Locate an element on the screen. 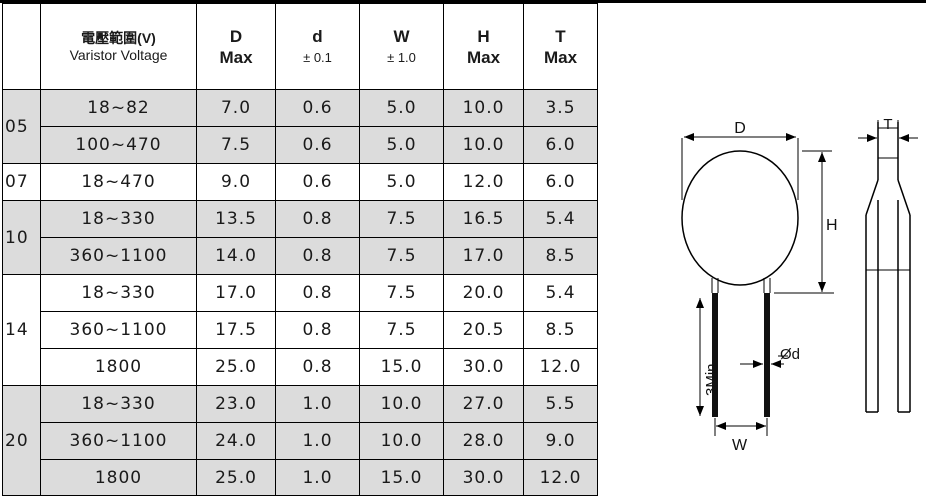 This screenshot has width=926, height=497. d-arrow-left is located at coordinates (689, 137).